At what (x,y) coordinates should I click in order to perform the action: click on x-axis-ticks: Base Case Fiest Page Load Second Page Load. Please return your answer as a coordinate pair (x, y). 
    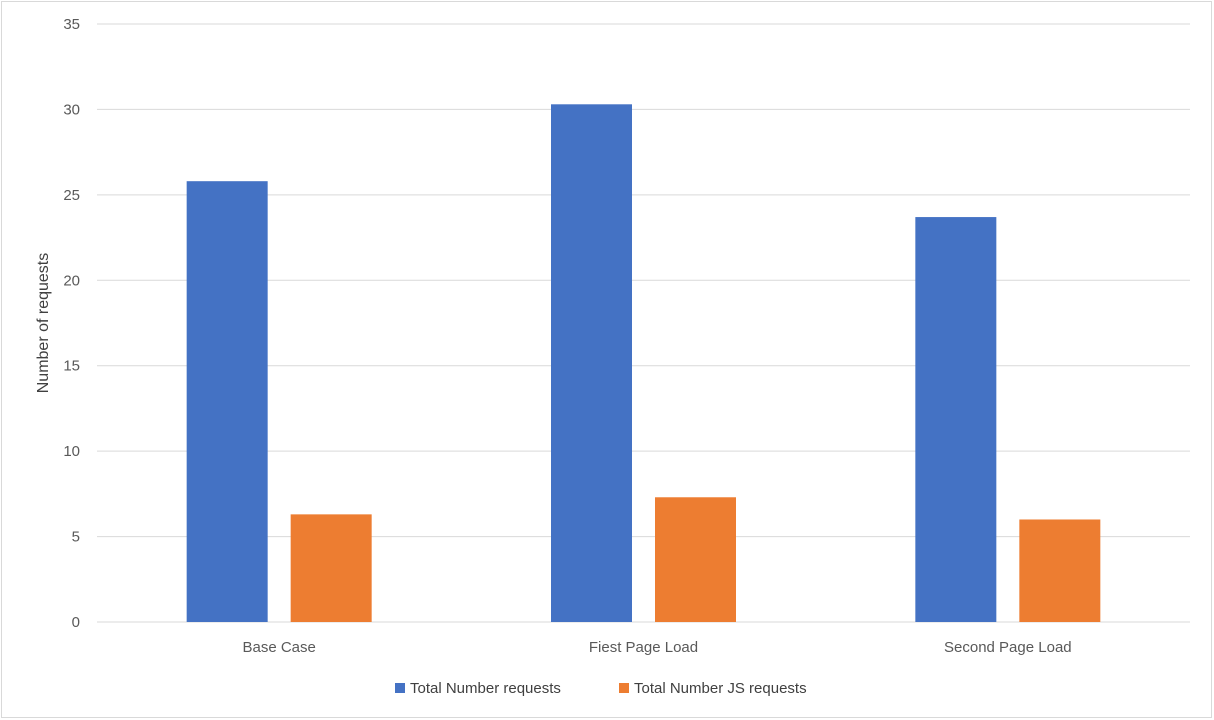
    Looking at the image, I should click on (656, 647).